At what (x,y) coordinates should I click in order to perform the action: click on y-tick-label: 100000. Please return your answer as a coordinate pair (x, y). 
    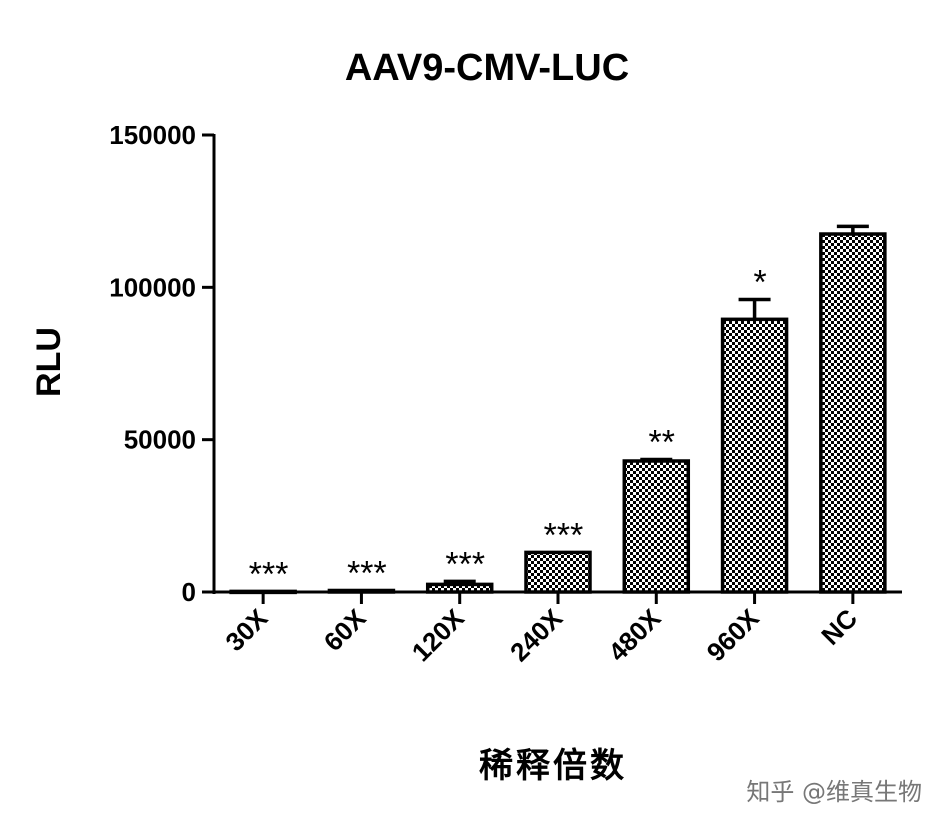
    Looking at the image, I should click on (152, 287).